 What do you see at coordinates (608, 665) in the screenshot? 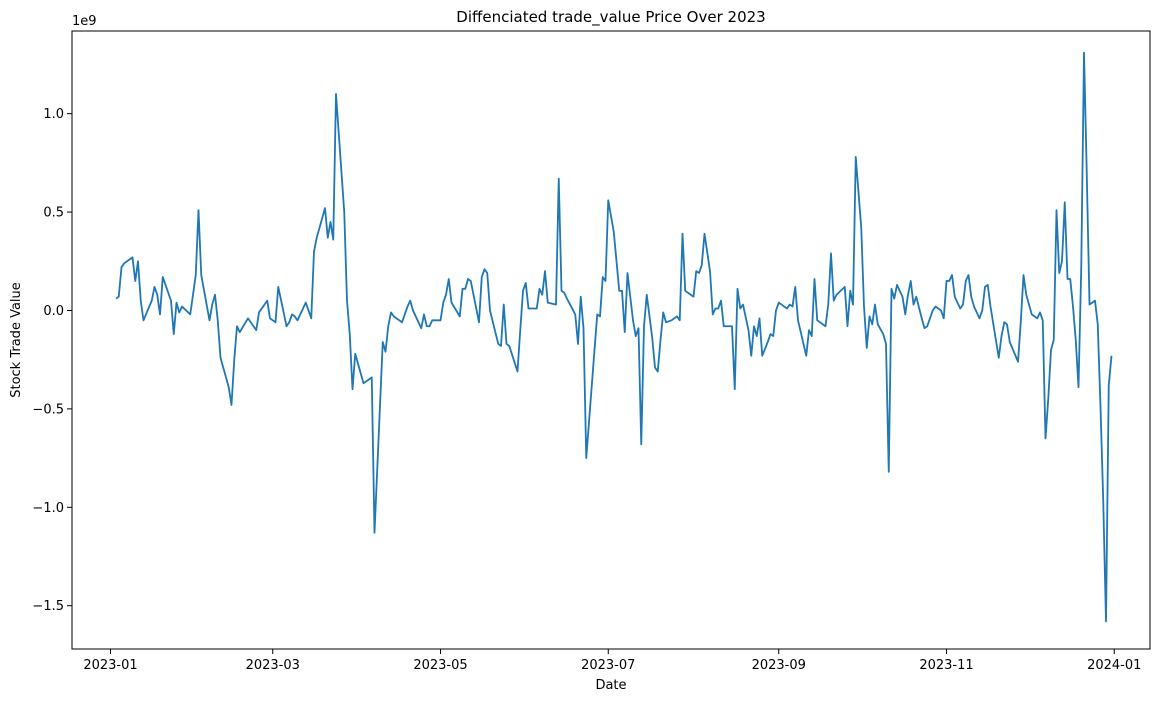
I see `x-tick-label: 2023-07` at bounding box center [608, 665].